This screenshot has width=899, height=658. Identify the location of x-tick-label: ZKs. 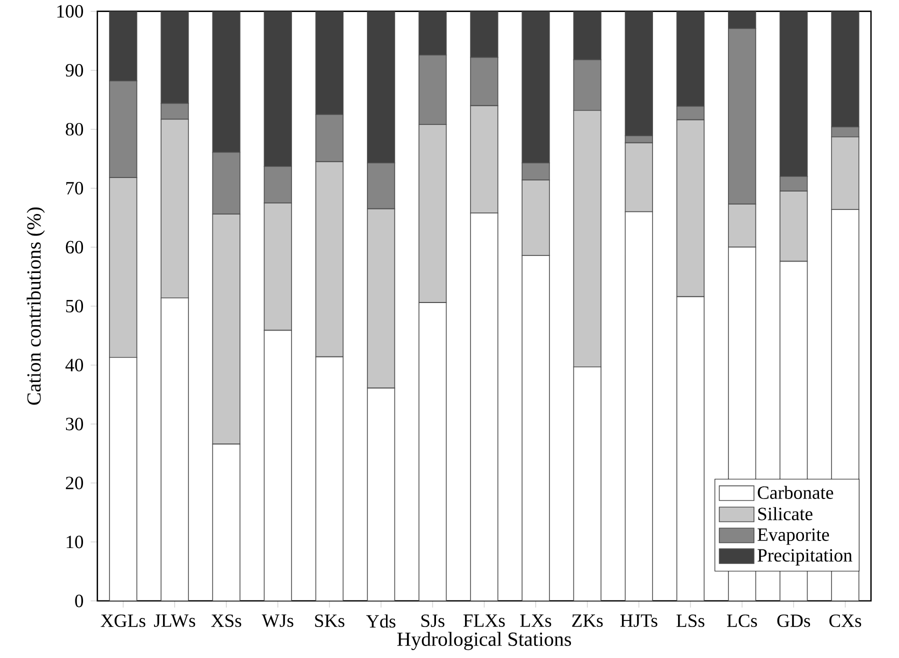
(587, 620).